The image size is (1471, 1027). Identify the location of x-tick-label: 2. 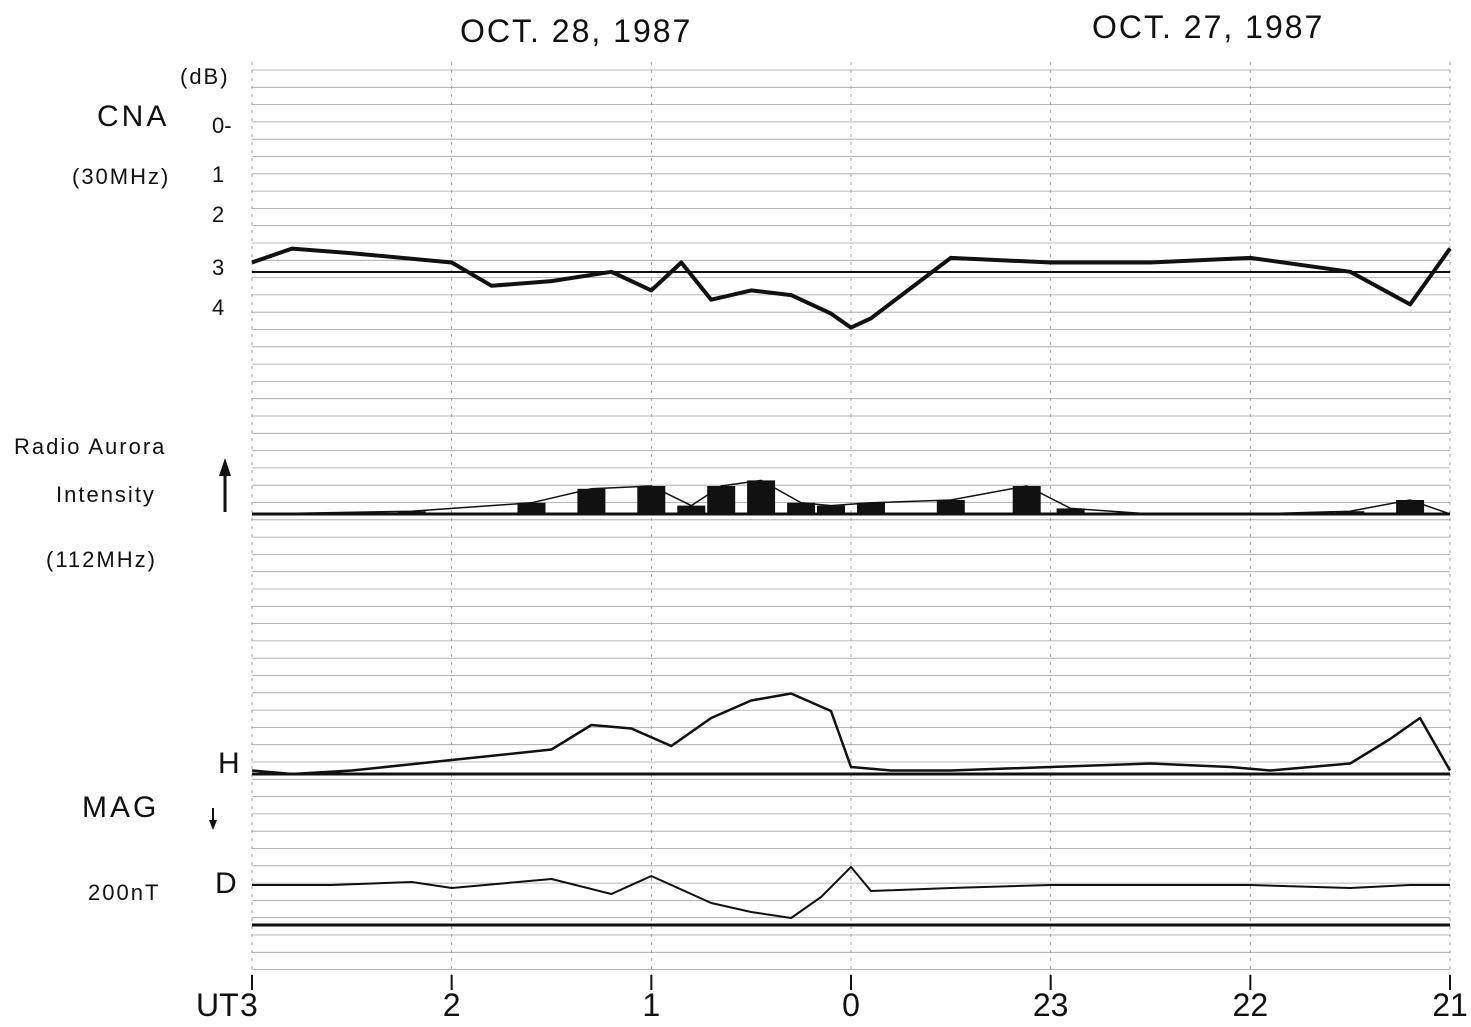
(452, 1005).